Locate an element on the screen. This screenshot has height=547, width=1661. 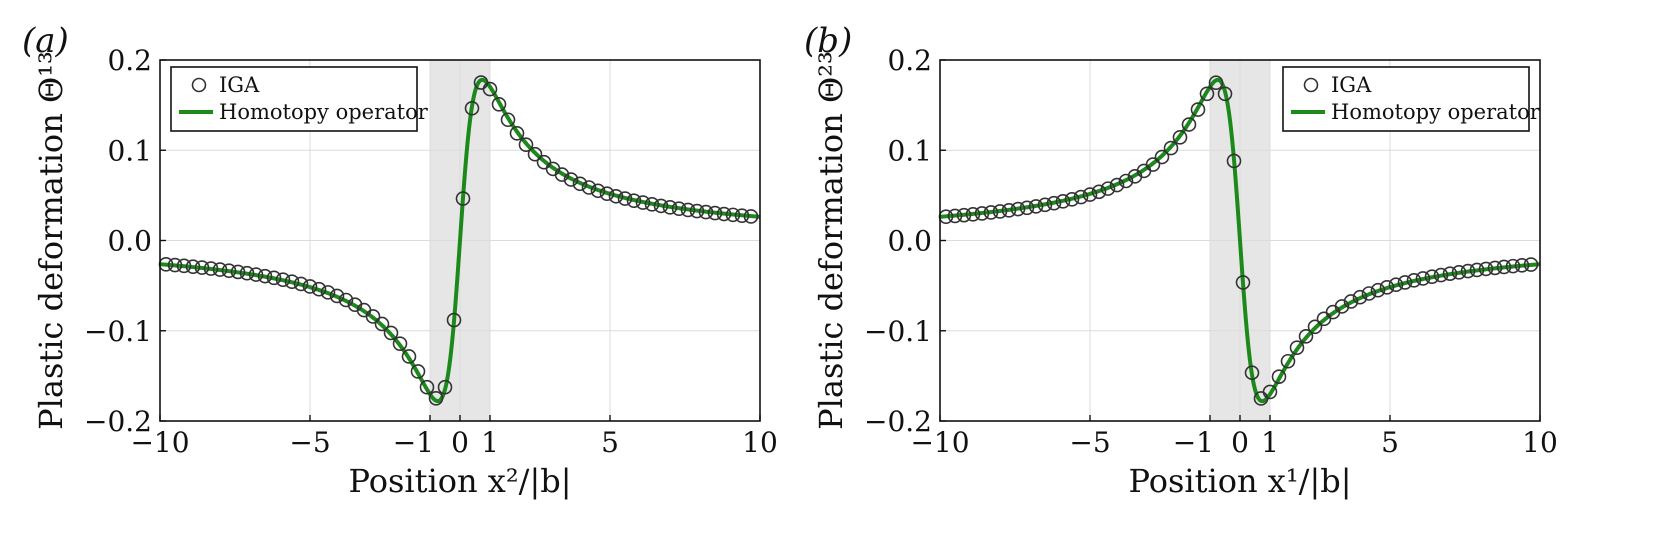
x-tick-label: 0 is located at coordinates (1240, 442).